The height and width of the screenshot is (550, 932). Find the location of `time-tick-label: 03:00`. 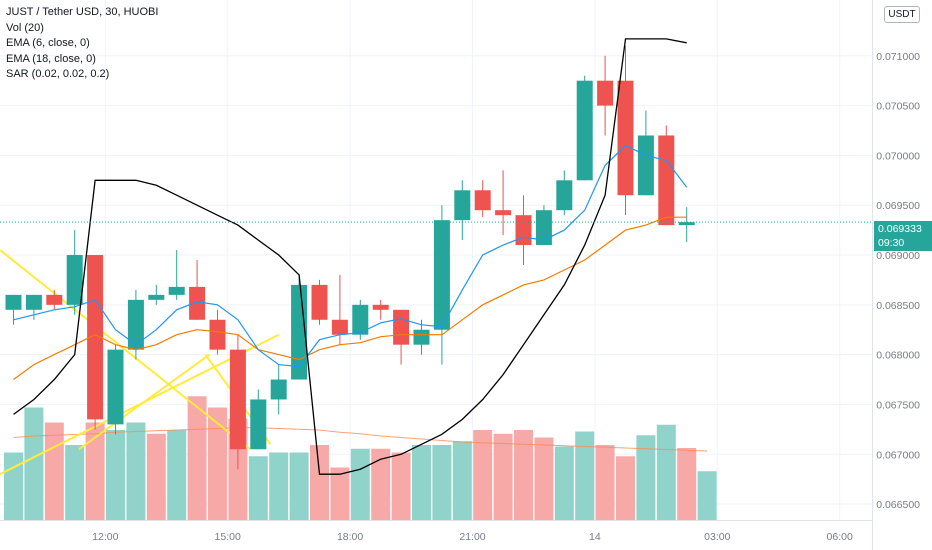

time-tick-label: 03:00 is located at coordinates (717, 537).